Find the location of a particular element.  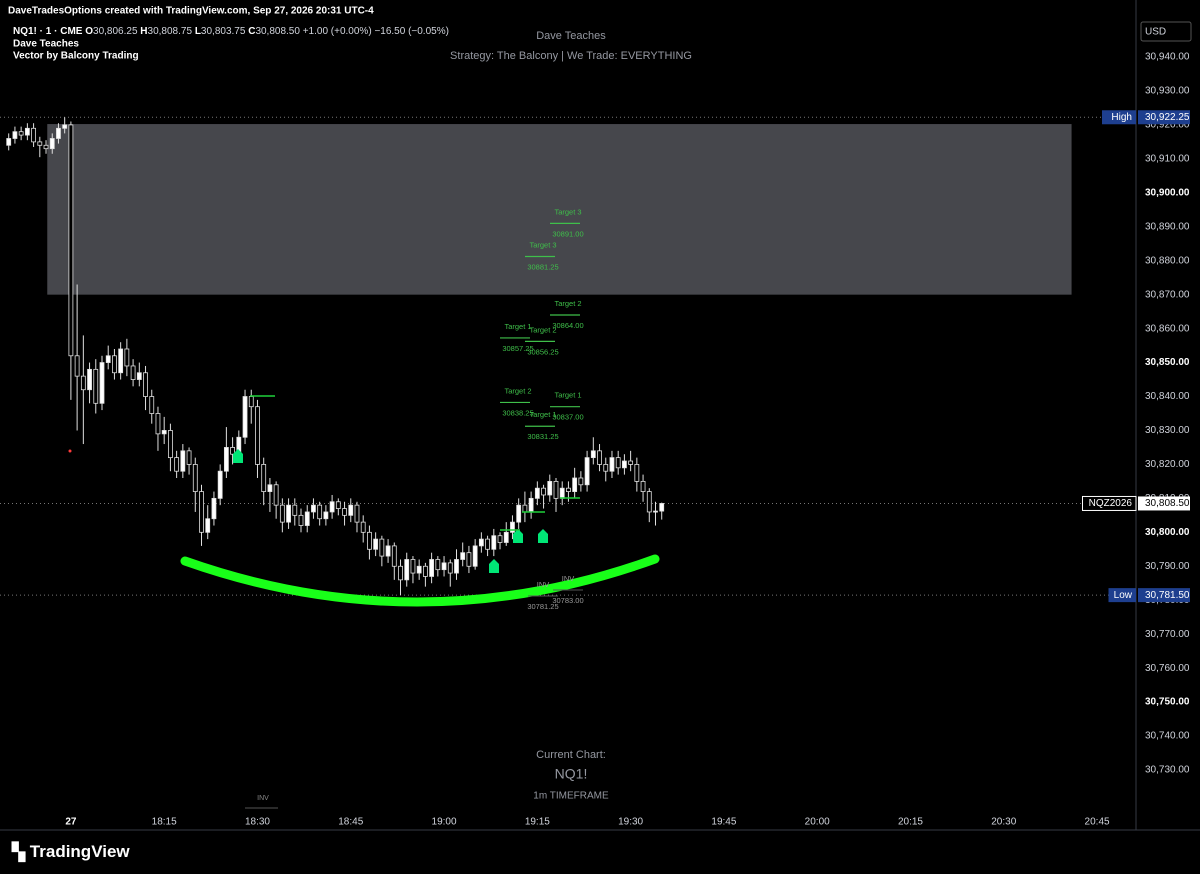

y-tick-label: 30,880.00 is located at coordinates (1167, 260).